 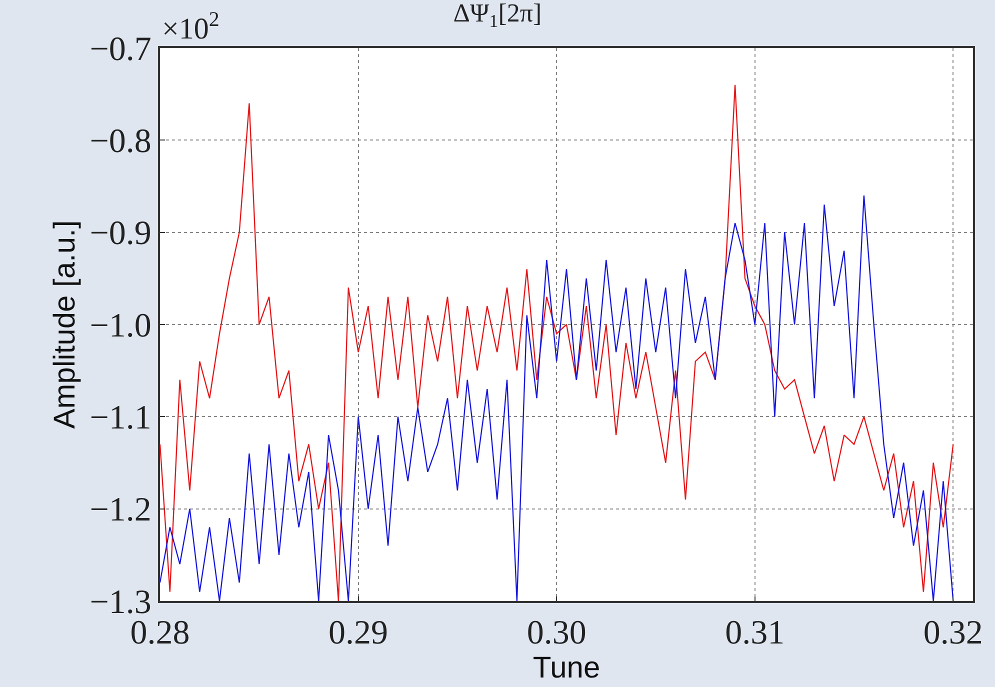 What do you see at coordinates (566, 668) in the screenshot?
I see `x-axis-title: Tune` at bounding box center [566, 668].